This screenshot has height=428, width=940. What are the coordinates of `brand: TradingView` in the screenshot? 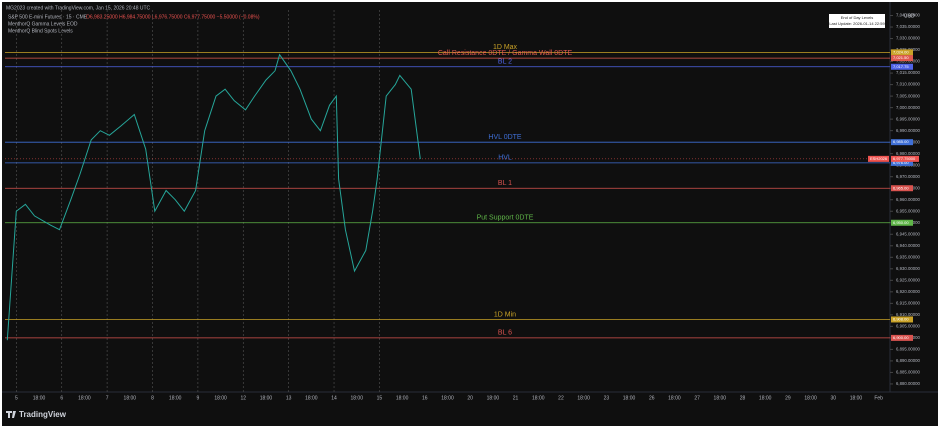 It's located at (43, 414).